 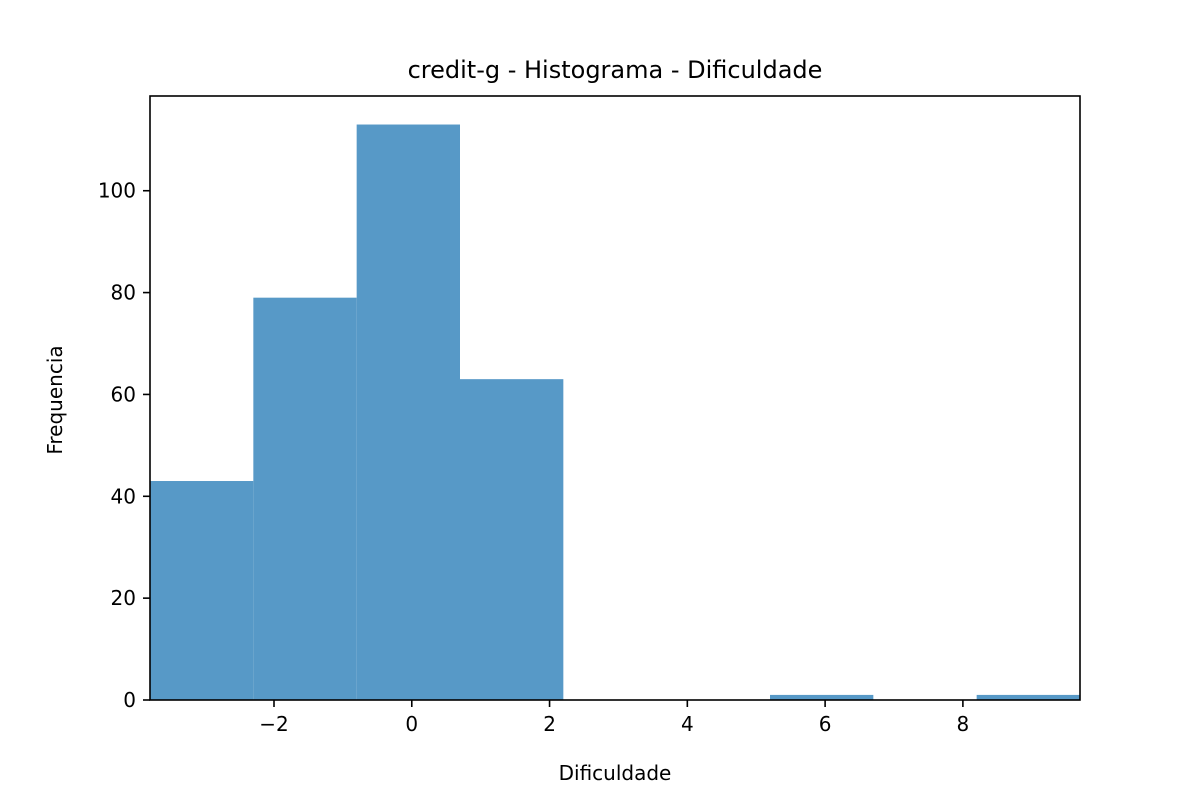 What do you see at coordinates (615, 773) in the screenshot?
I see `x-axis-label: Dificuldade` at bounding box center [615, 773].